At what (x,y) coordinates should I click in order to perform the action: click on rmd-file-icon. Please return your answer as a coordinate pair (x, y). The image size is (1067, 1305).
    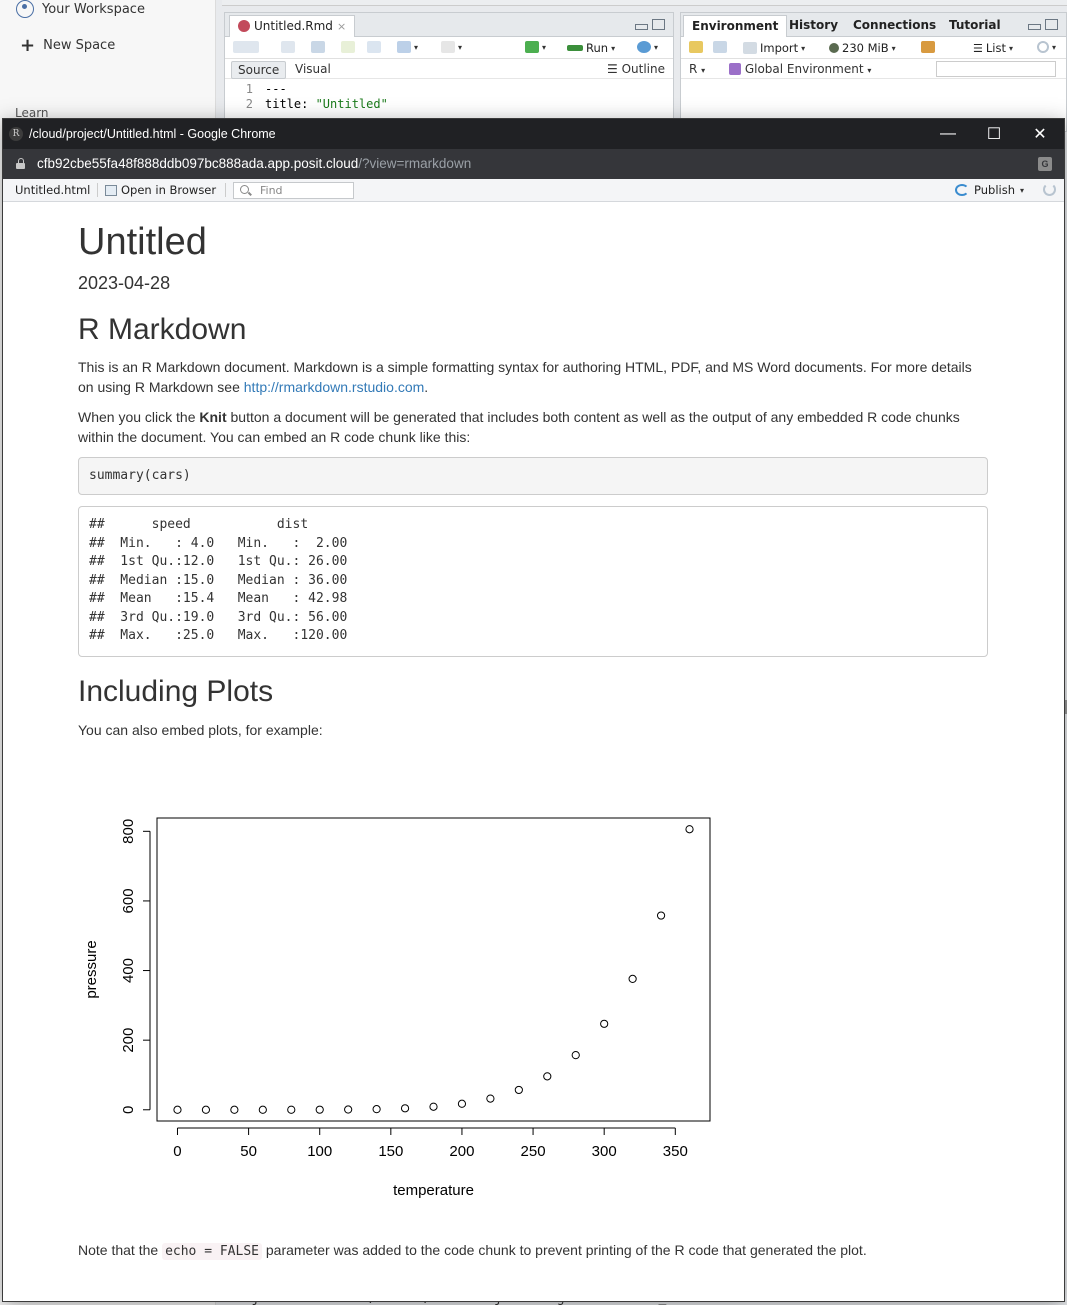
    Looking at the image, I should click on (244, 26).